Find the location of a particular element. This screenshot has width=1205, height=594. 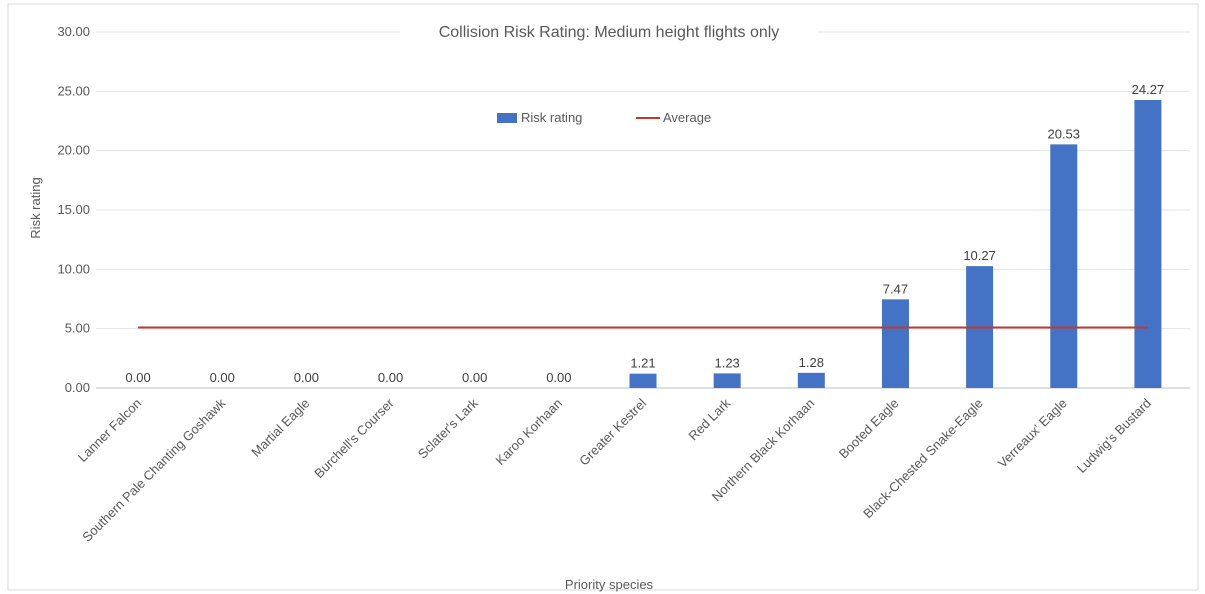

y-tick-label: 15.00 is located at coordinates (73, 209).